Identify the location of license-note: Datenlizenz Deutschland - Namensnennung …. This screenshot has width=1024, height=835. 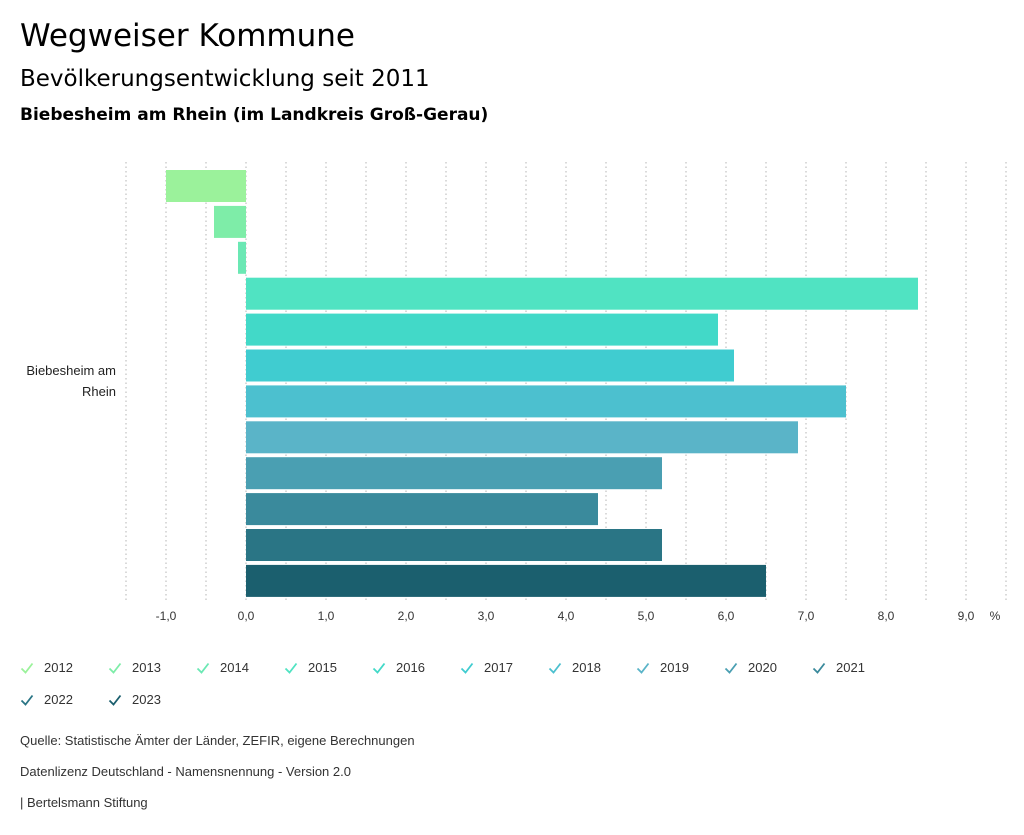
(185, 771).